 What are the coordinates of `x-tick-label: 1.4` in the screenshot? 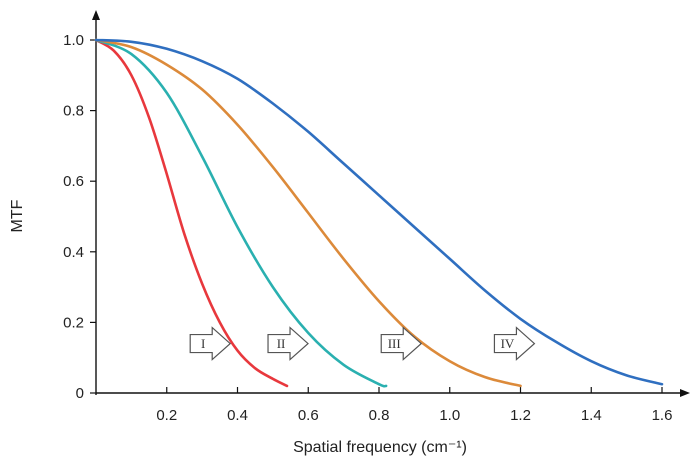 It's located at (591, 415).